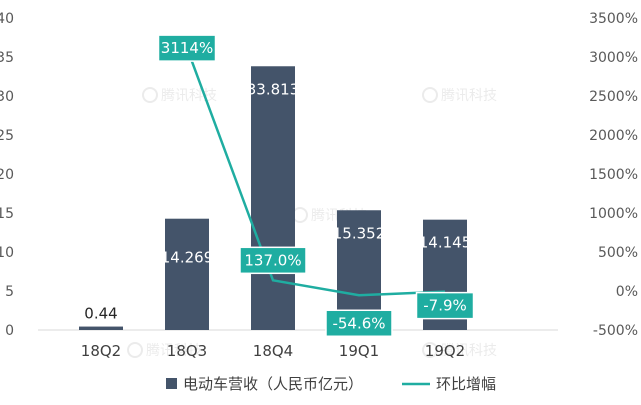 Image resolution: width=641 pixels, height=405 pixels. I want to click on growth-label-text: -54.6%, so click(358, 323).